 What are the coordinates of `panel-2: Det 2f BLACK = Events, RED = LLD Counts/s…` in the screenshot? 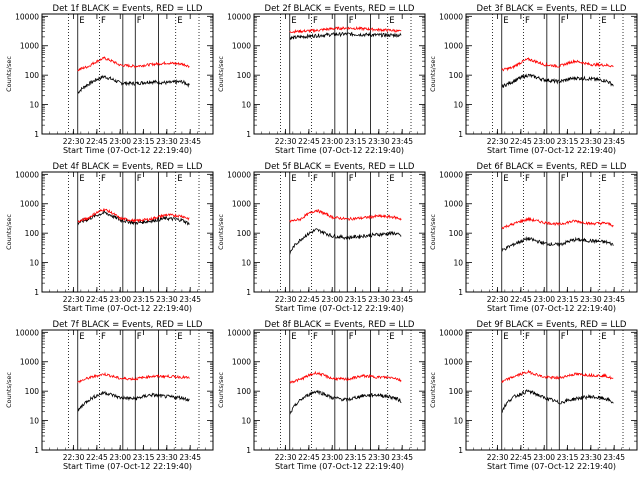 It's located at (321, 79).